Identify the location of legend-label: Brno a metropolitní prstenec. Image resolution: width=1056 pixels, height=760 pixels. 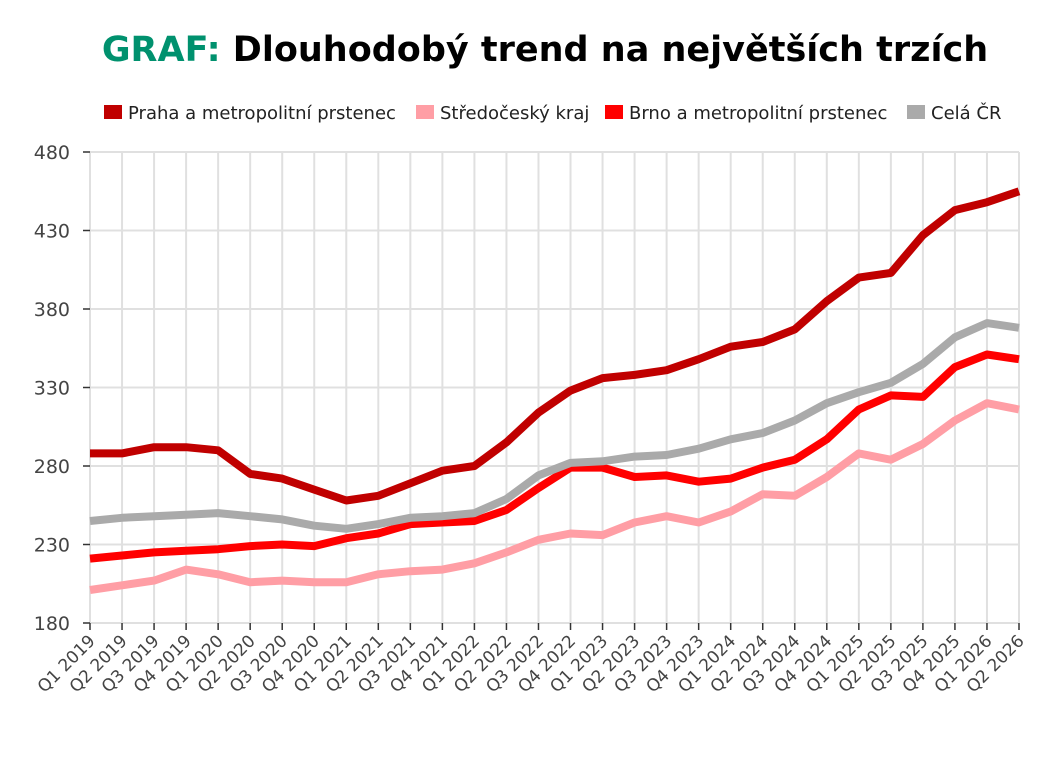
(758, 113).